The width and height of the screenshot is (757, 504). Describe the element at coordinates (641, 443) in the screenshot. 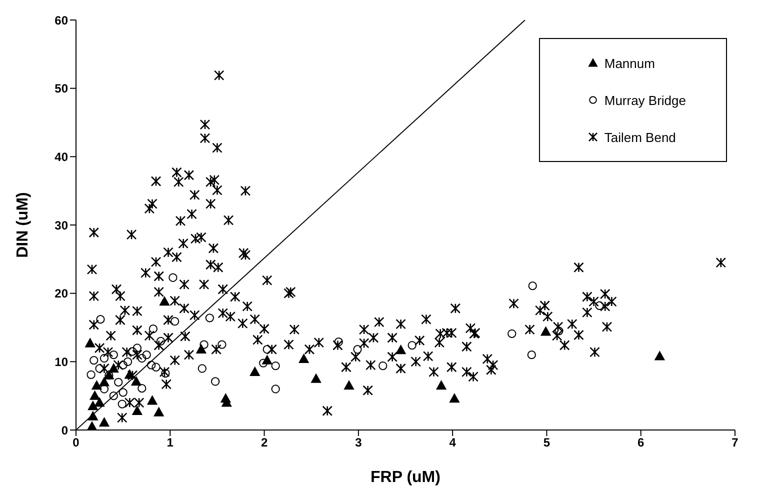

I see `x-tick-label: 6` at that location.